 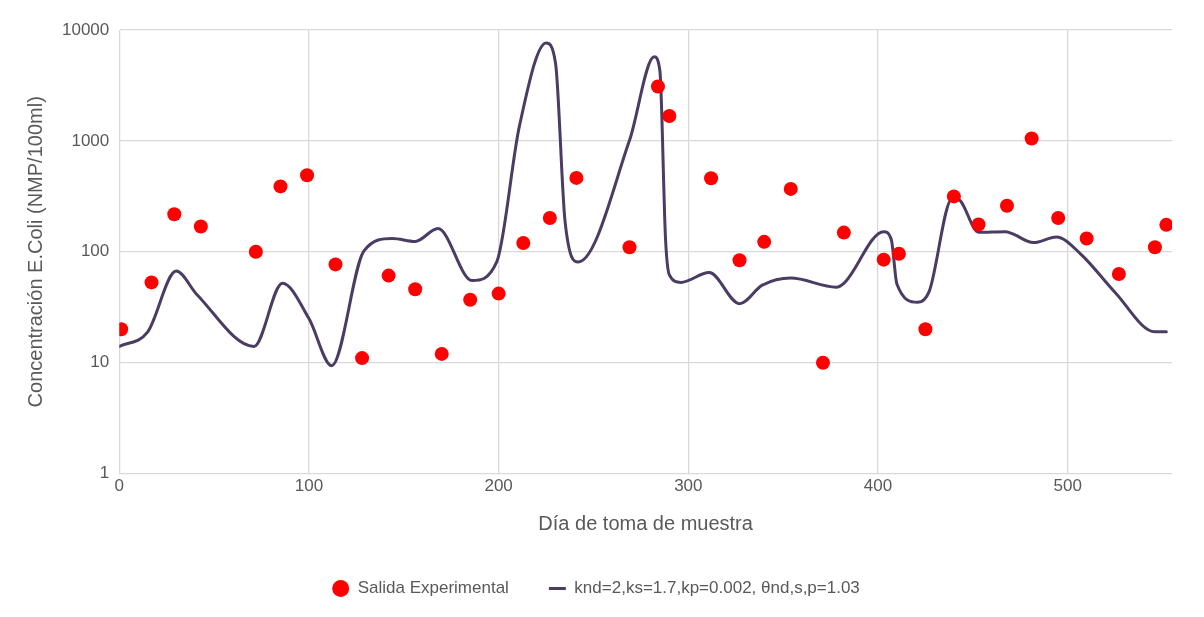 What do you see at coordinates (1067, 486) in the screenshot?
I see `x-tick-label: 500` at bounding box center [1067, 486].